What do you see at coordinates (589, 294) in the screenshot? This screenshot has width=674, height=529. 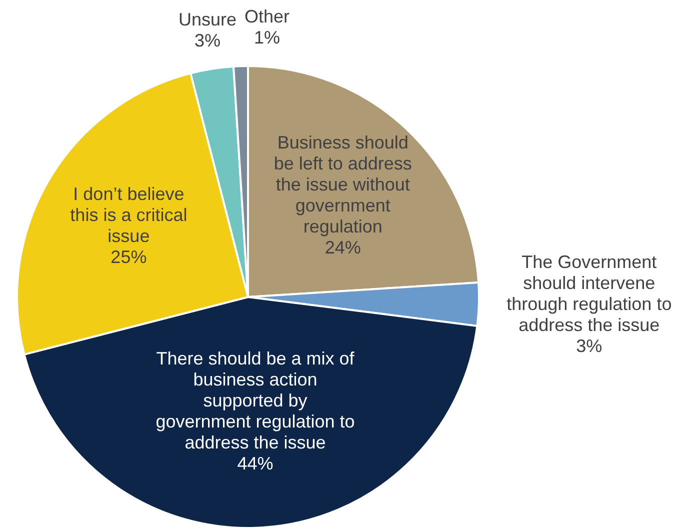 I see `slice-label: The Government should intervene through regulation to address the issue` at bounding box center [589, 294].